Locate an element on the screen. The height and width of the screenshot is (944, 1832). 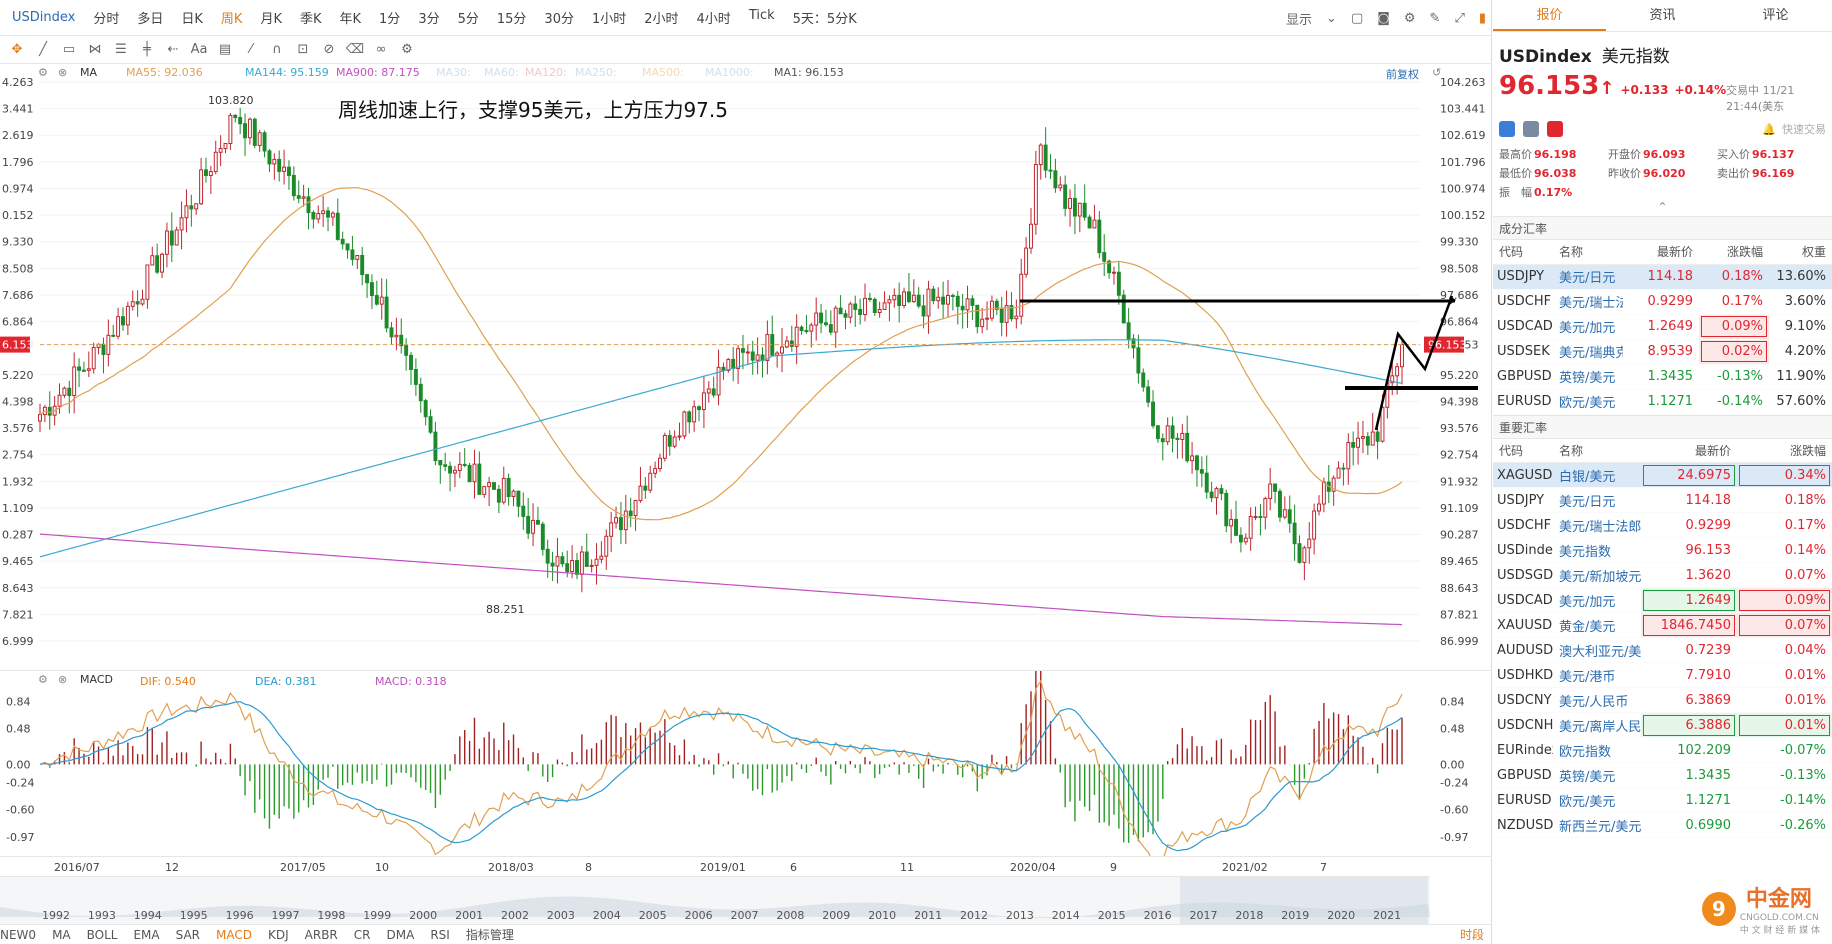
row-name: 黄金/美元 is located at coordinates (1597, 625).